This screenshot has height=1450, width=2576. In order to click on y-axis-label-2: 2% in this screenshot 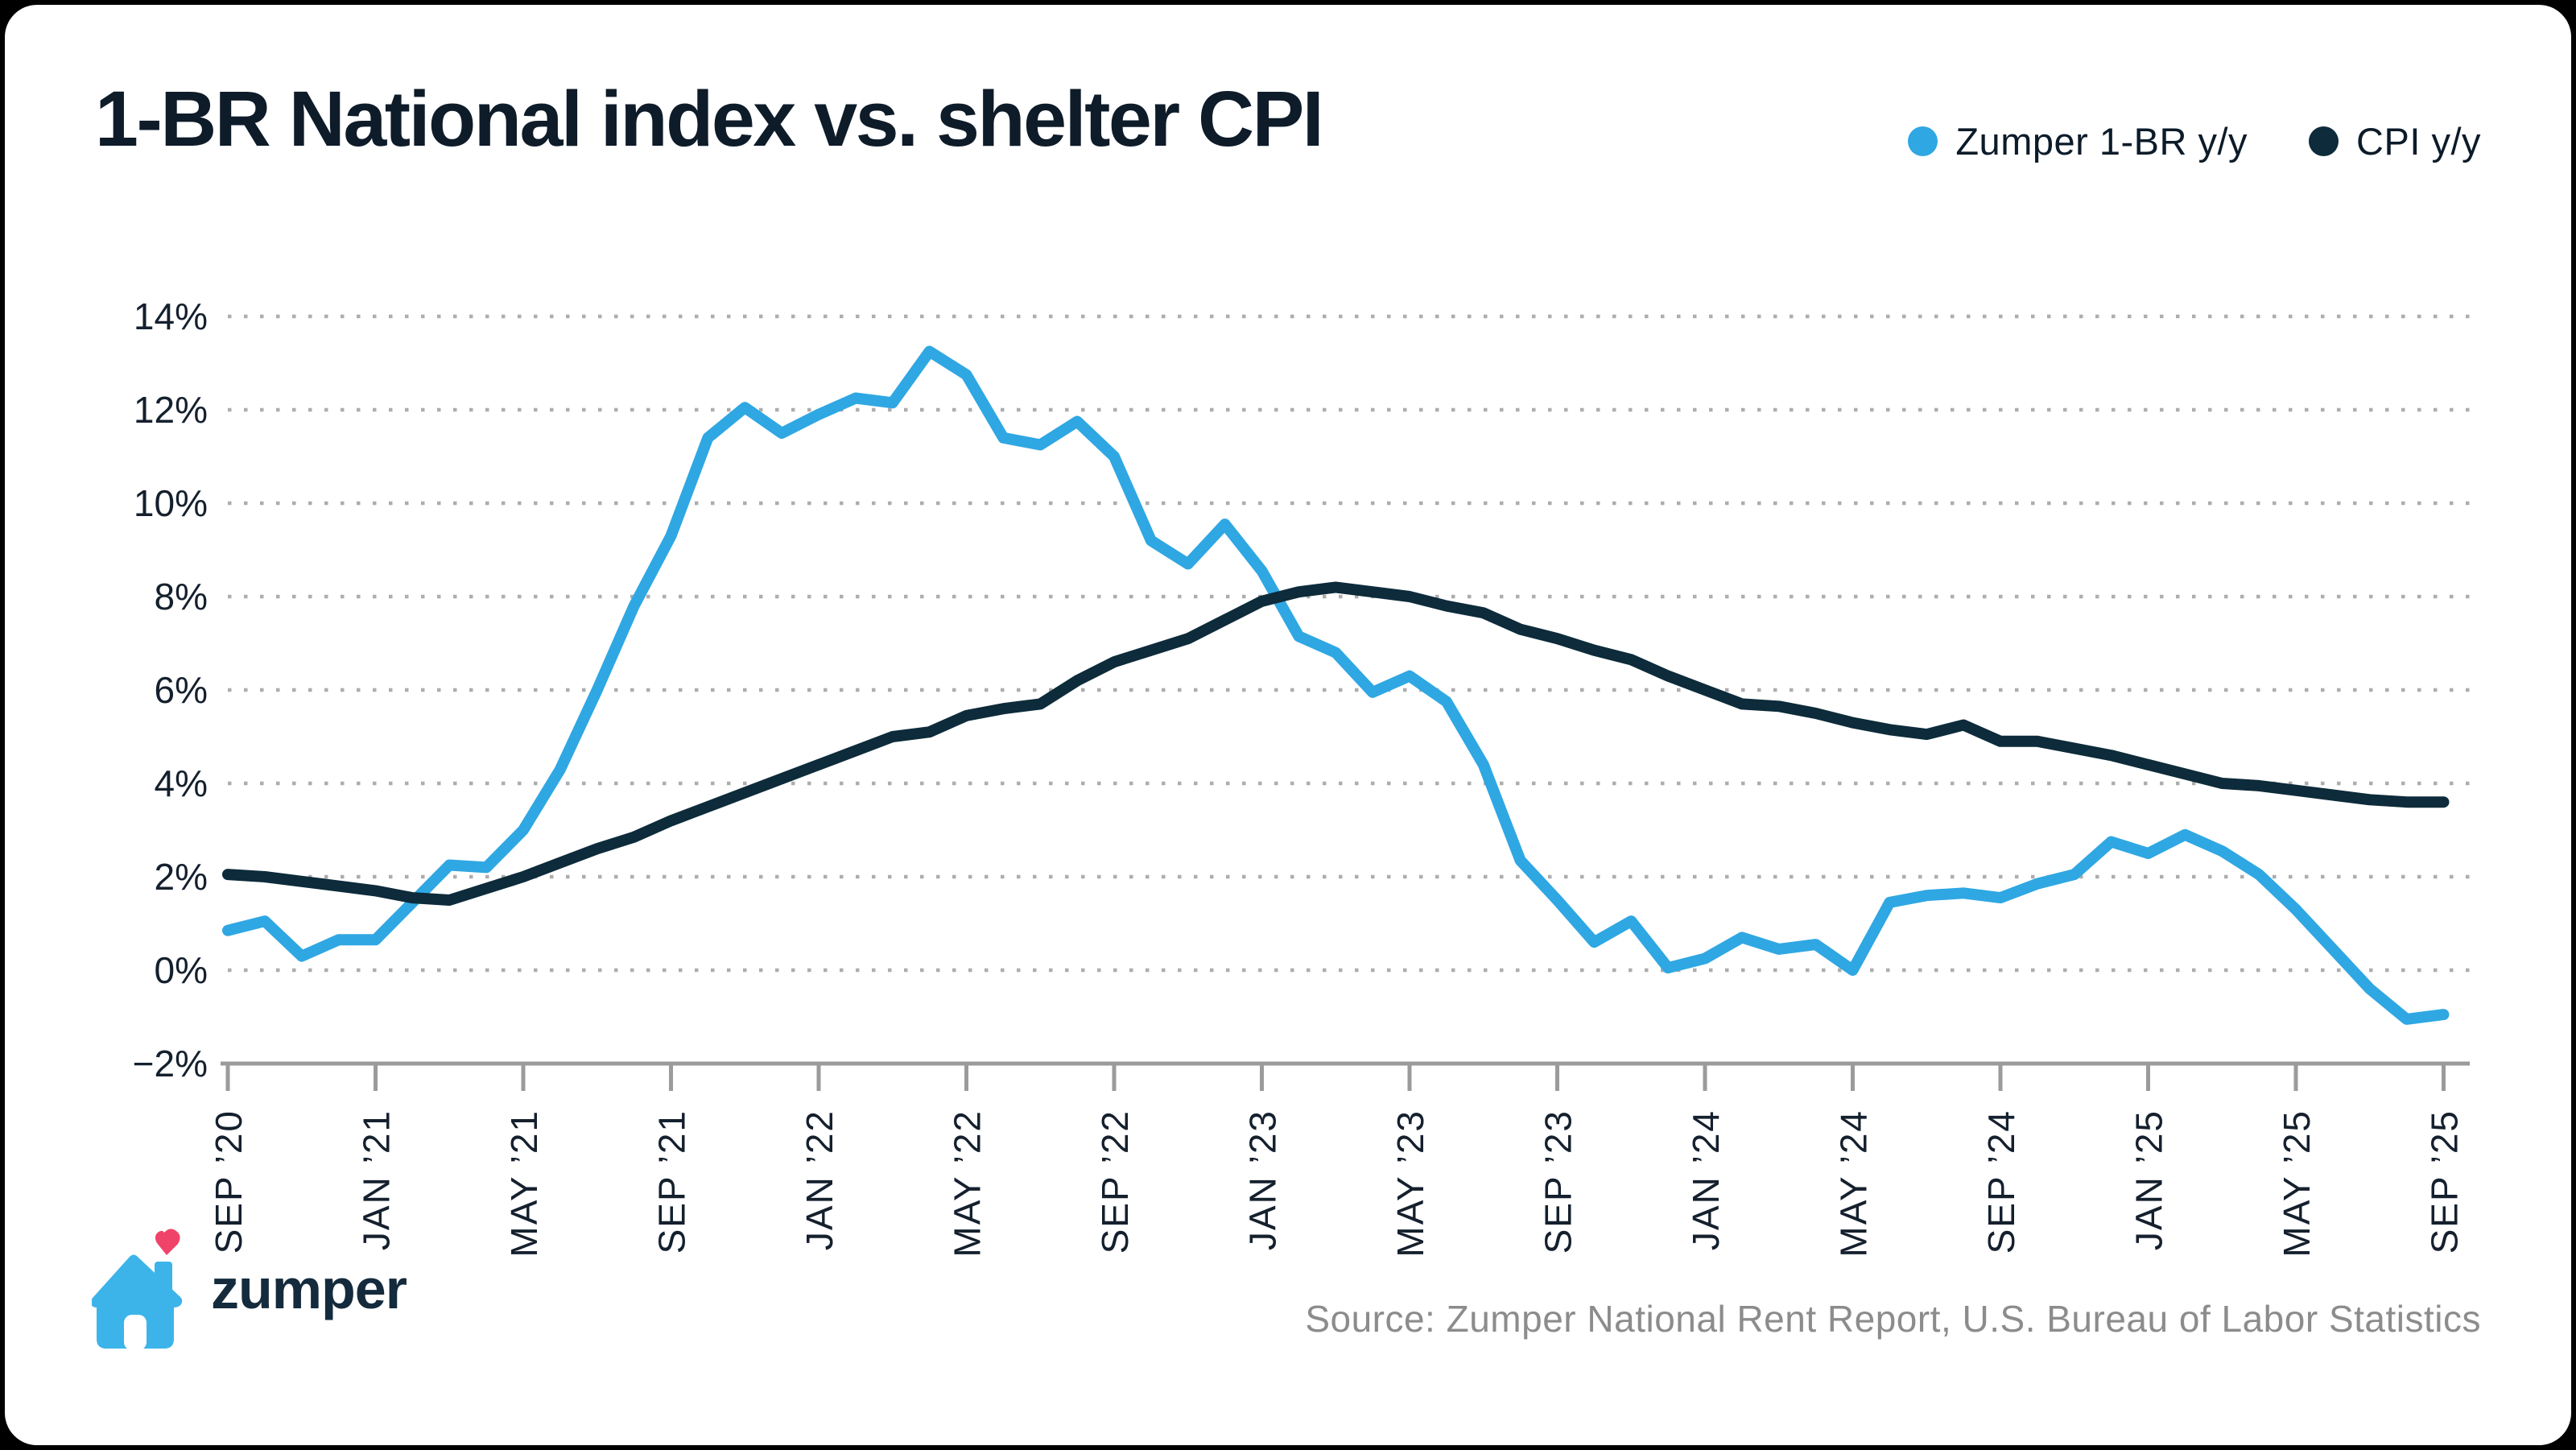, I will do `click(181, 877)`.